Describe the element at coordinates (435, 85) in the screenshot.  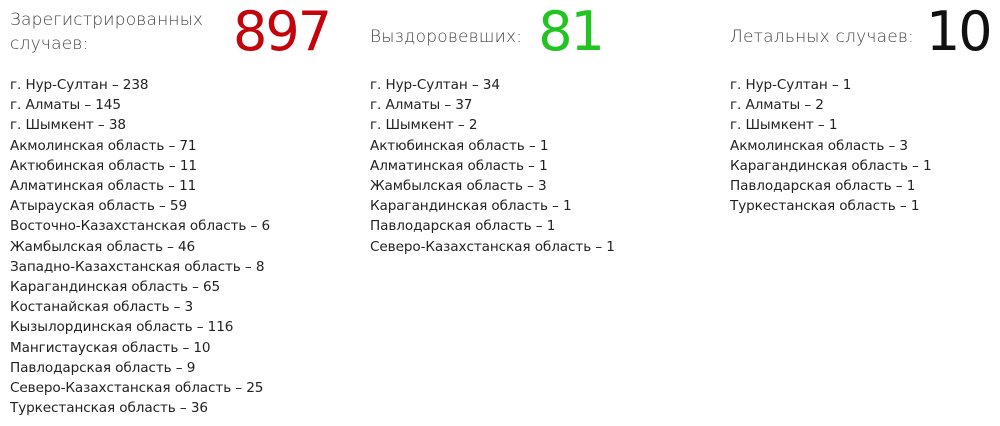
I see `region-item: г. Нур-Султан – 34` at that location.